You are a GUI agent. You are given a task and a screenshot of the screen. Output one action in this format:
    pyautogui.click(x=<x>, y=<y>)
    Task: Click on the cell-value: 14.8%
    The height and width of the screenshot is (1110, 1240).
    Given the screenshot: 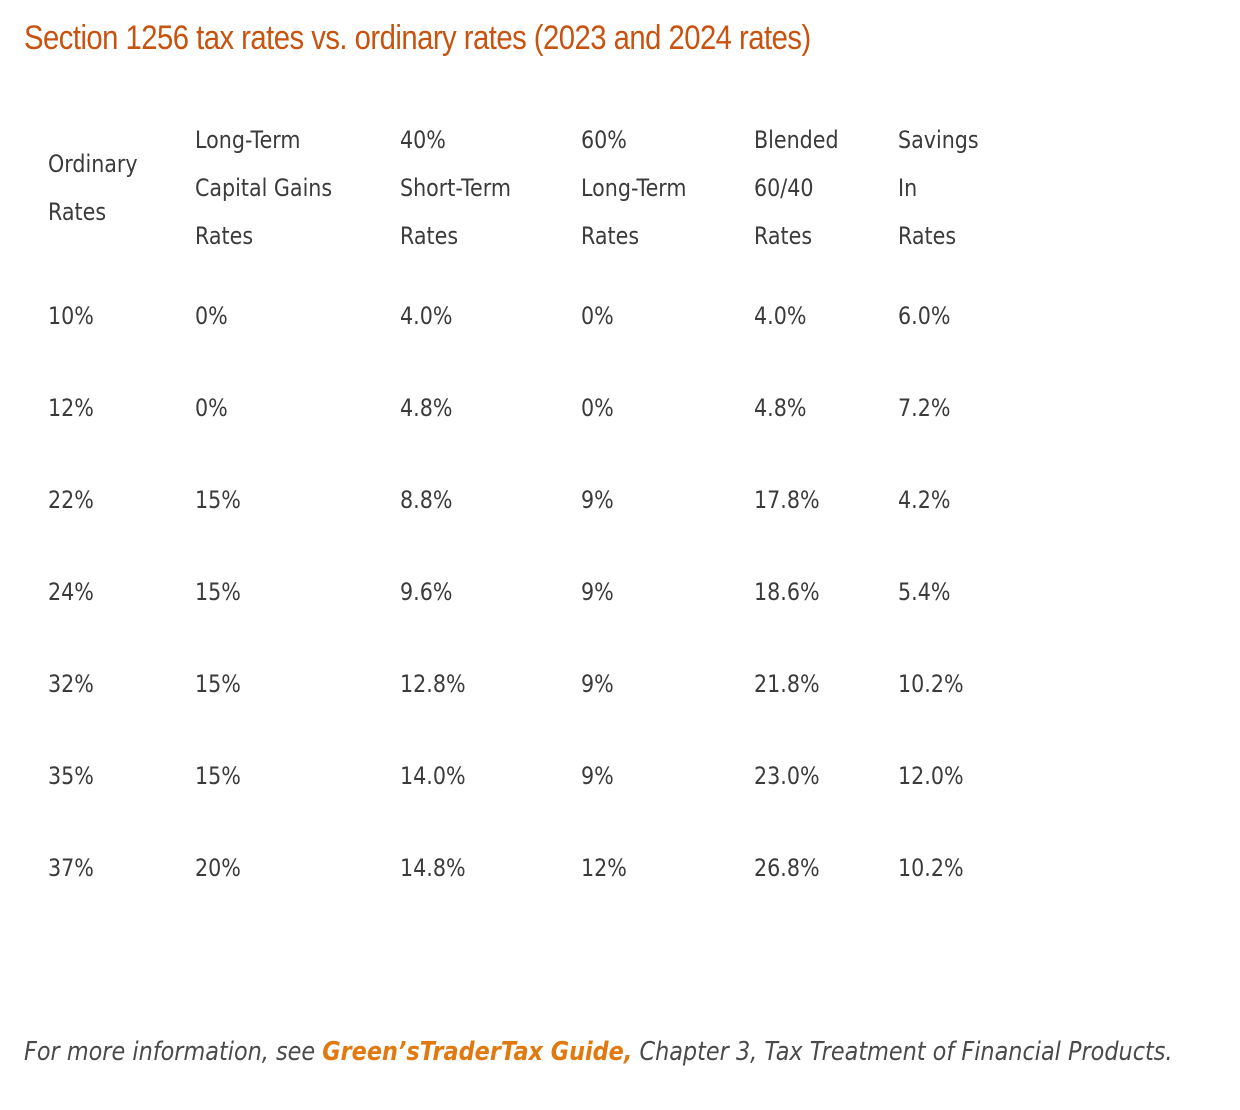 What is the action you would take?
    pyautogui.click(x=433, y=868)
    